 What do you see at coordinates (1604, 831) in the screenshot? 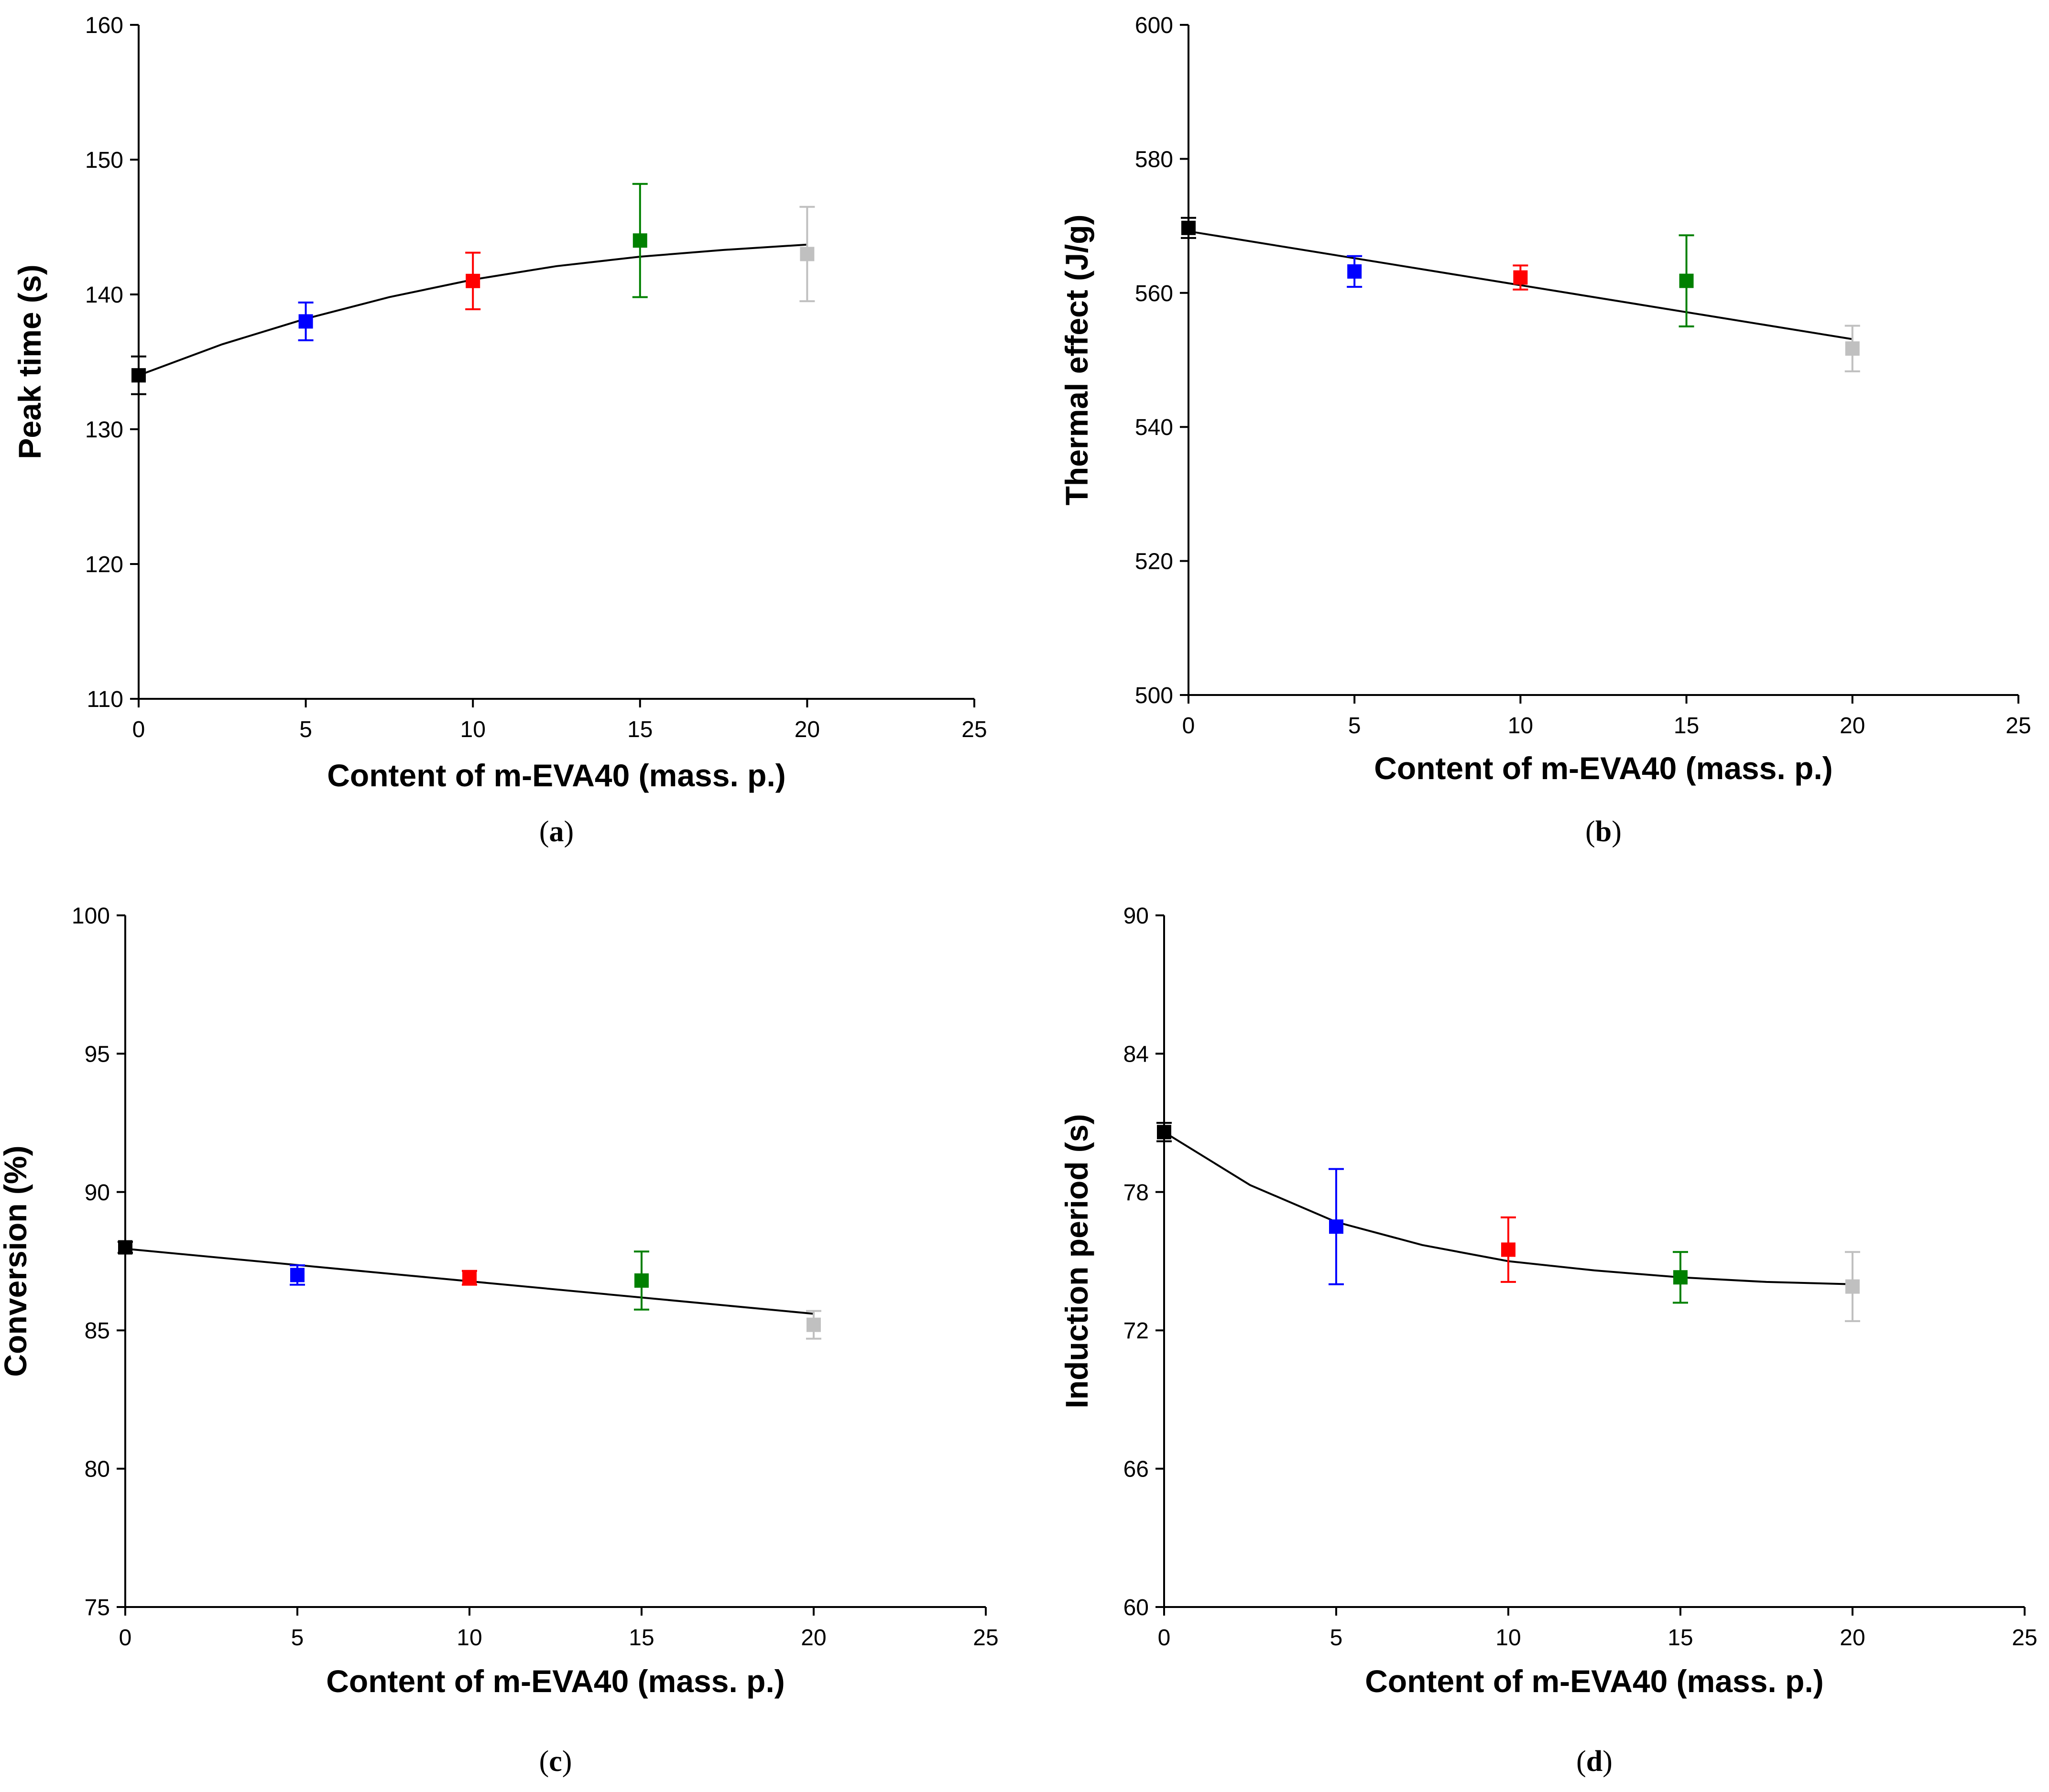
I see `panel-b-label: (b)` at bounding box center [1604, 831].